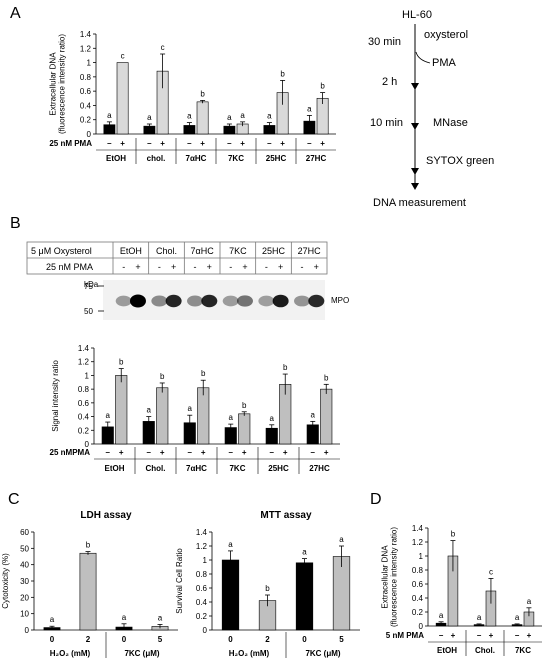  I want to click on y-tick-label: 30, so click(24, 581).